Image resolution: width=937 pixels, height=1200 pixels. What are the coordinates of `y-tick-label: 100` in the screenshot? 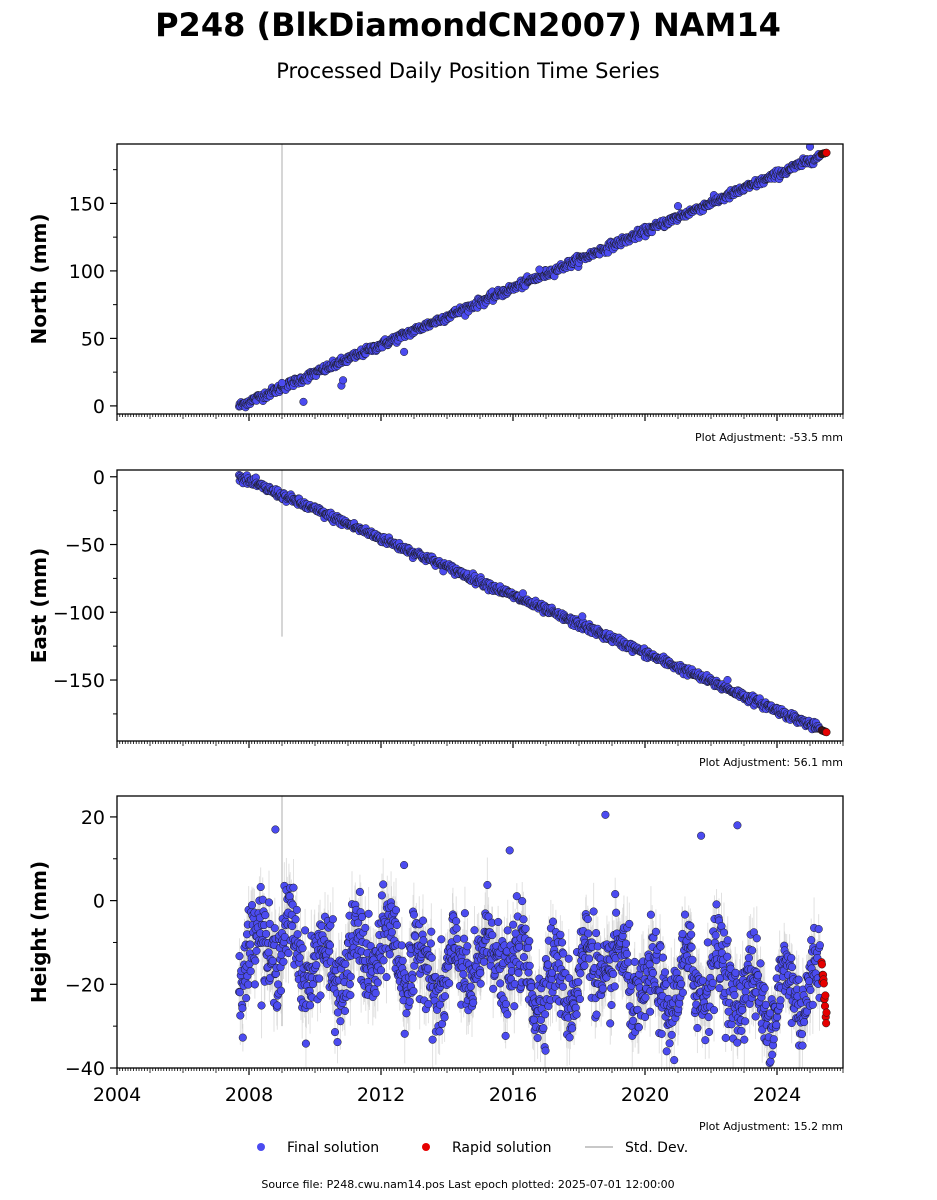 It's located at (87, 272).